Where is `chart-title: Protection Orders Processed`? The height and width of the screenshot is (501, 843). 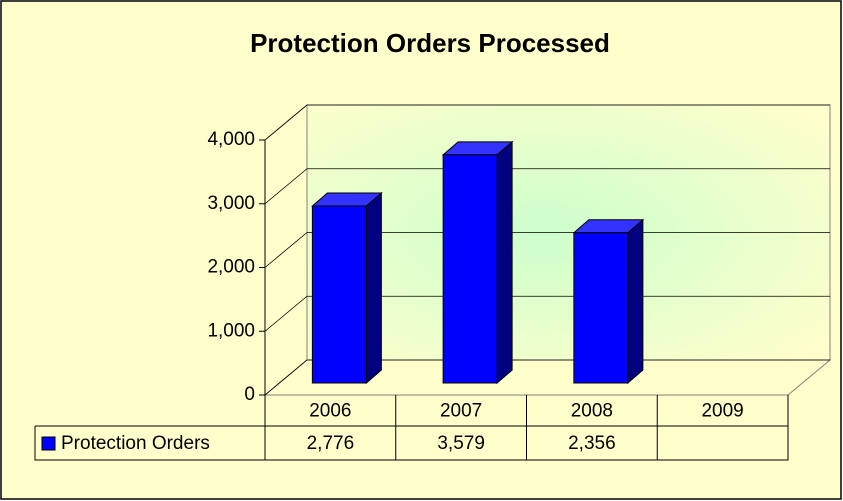
chart-title: Protection Orders Processed is located at coordinates (430, 43).